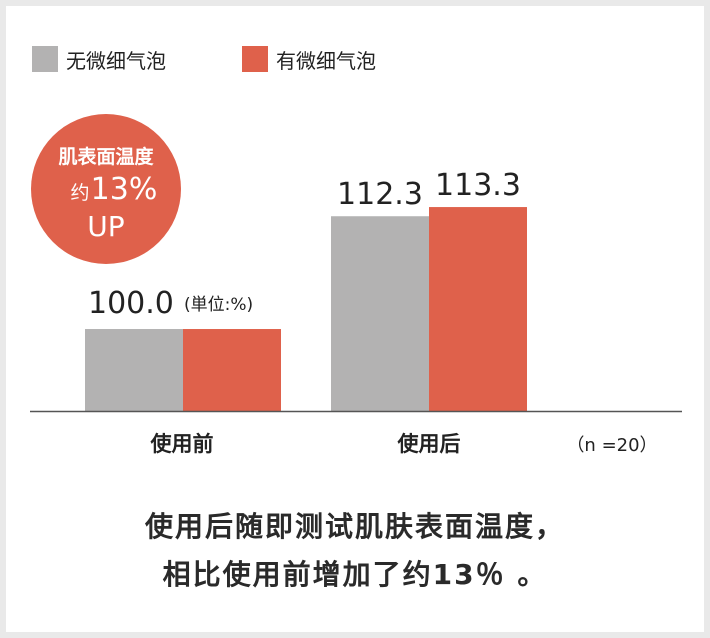 This screenshot has width=710, height=638. Describe the element at coordinates (354, 526) in the screenshot. I see `caption-line-1: 使用后随即测试肌肤表面温度，` at that location.